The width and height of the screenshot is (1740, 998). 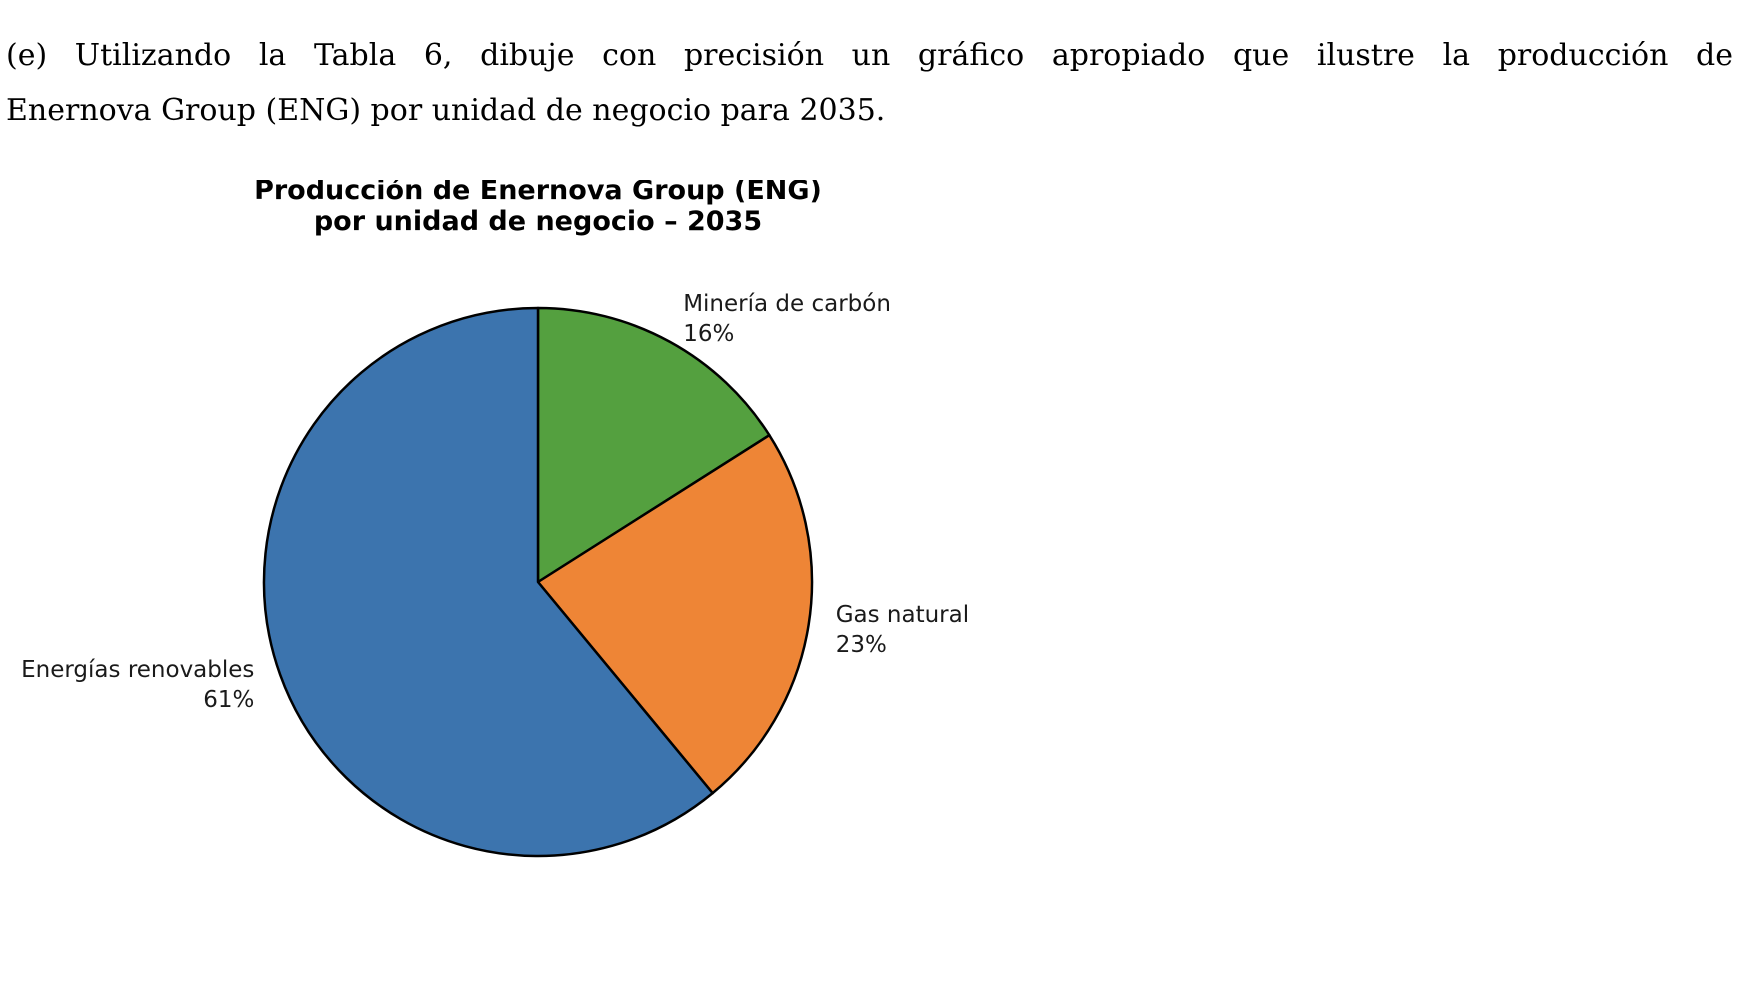 What do you see at coordinates (538, 221) in the screenshot?
I see `chart-title-line-2: por unidad de negocio – 2035` at bounding box center [538, 221].